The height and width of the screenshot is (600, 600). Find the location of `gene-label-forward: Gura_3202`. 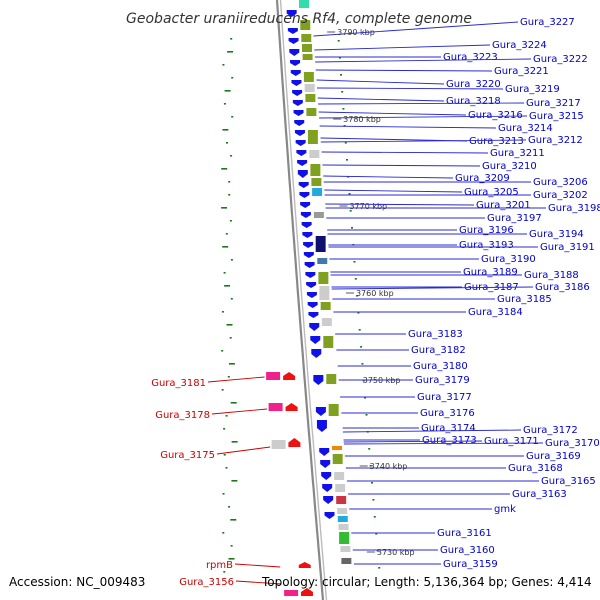

gene-label-forward: Gura_3202 is located at coordinates (560, 195).